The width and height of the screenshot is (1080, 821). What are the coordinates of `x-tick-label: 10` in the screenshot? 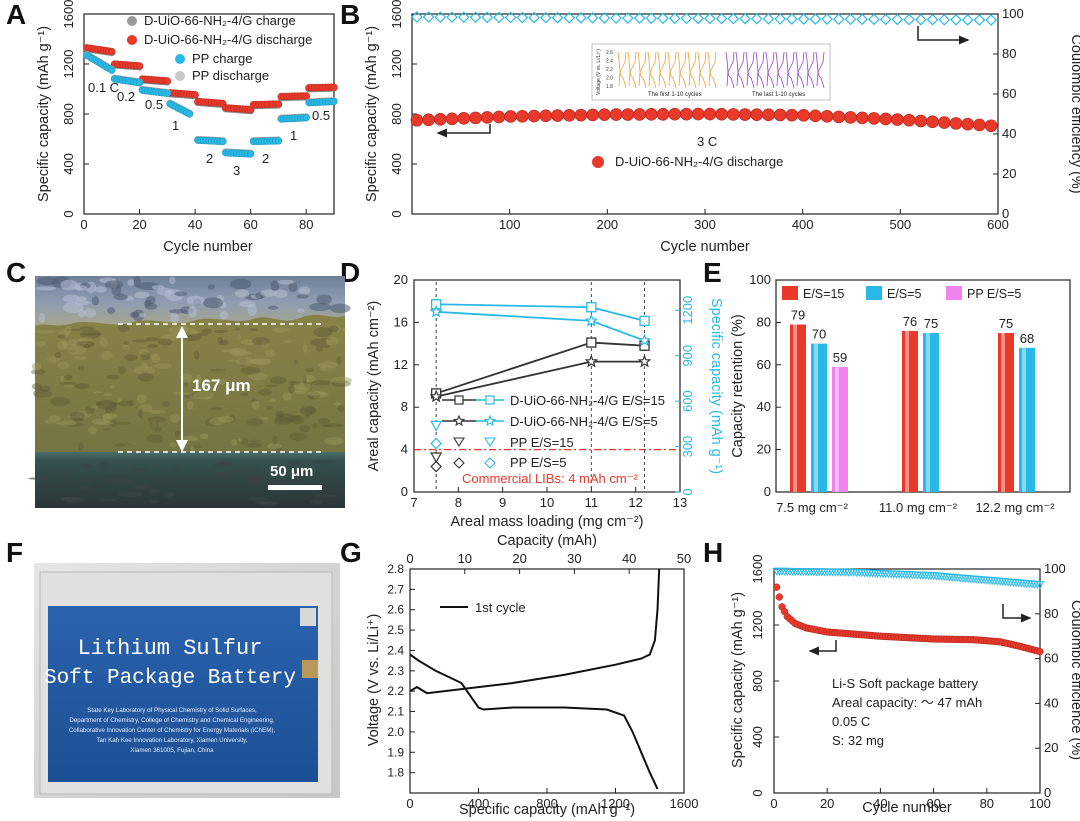 It's located at (547, 502).